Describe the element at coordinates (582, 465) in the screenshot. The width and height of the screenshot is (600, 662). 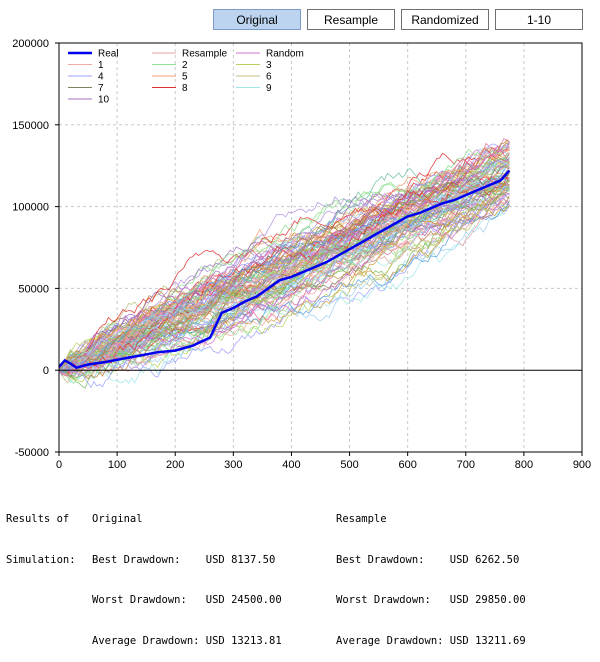
I see `x-tick-label: 900` at that location.